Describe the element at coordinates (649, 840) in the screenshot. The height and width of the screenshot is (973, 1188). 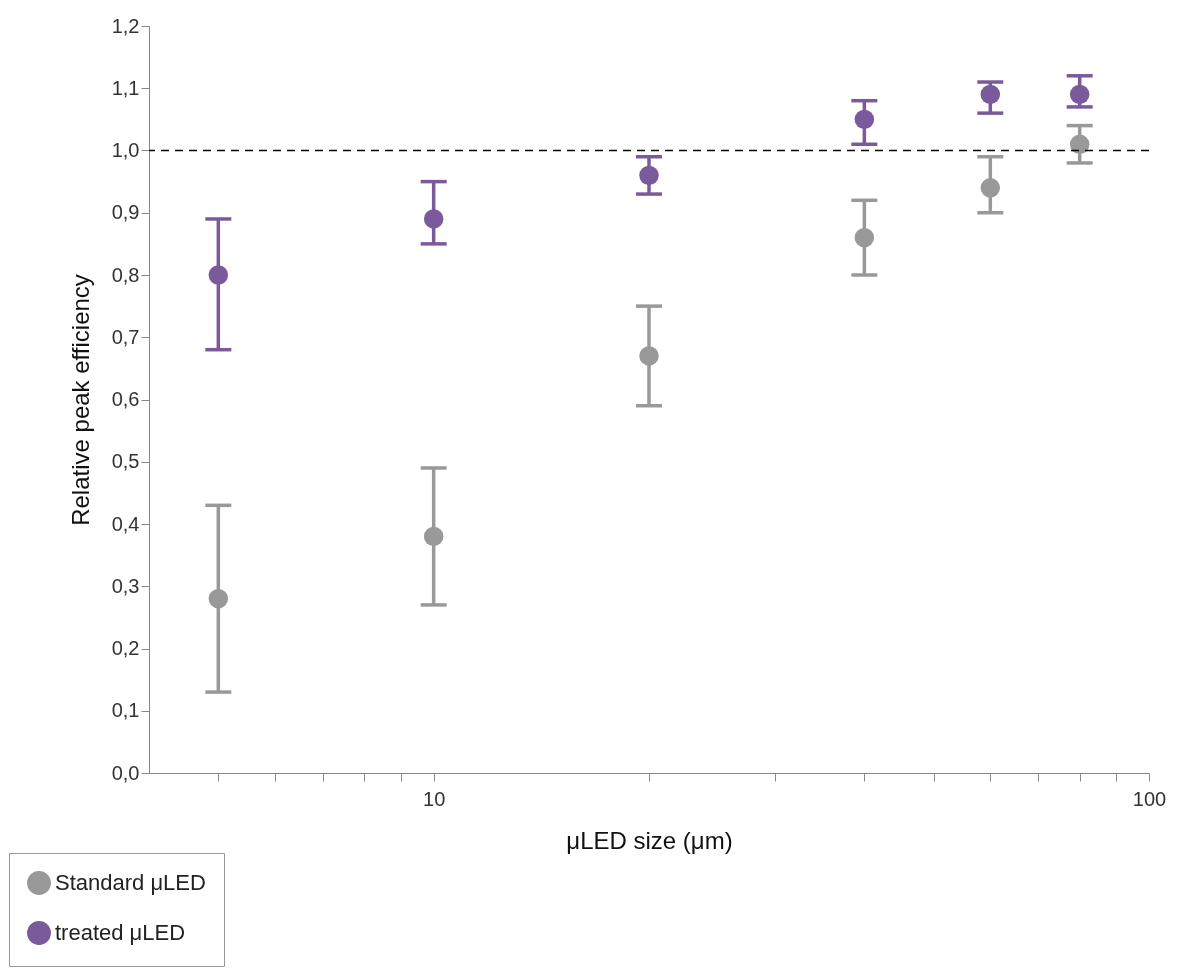
I see `x-axis-title: μLED size (μm)` at that location.